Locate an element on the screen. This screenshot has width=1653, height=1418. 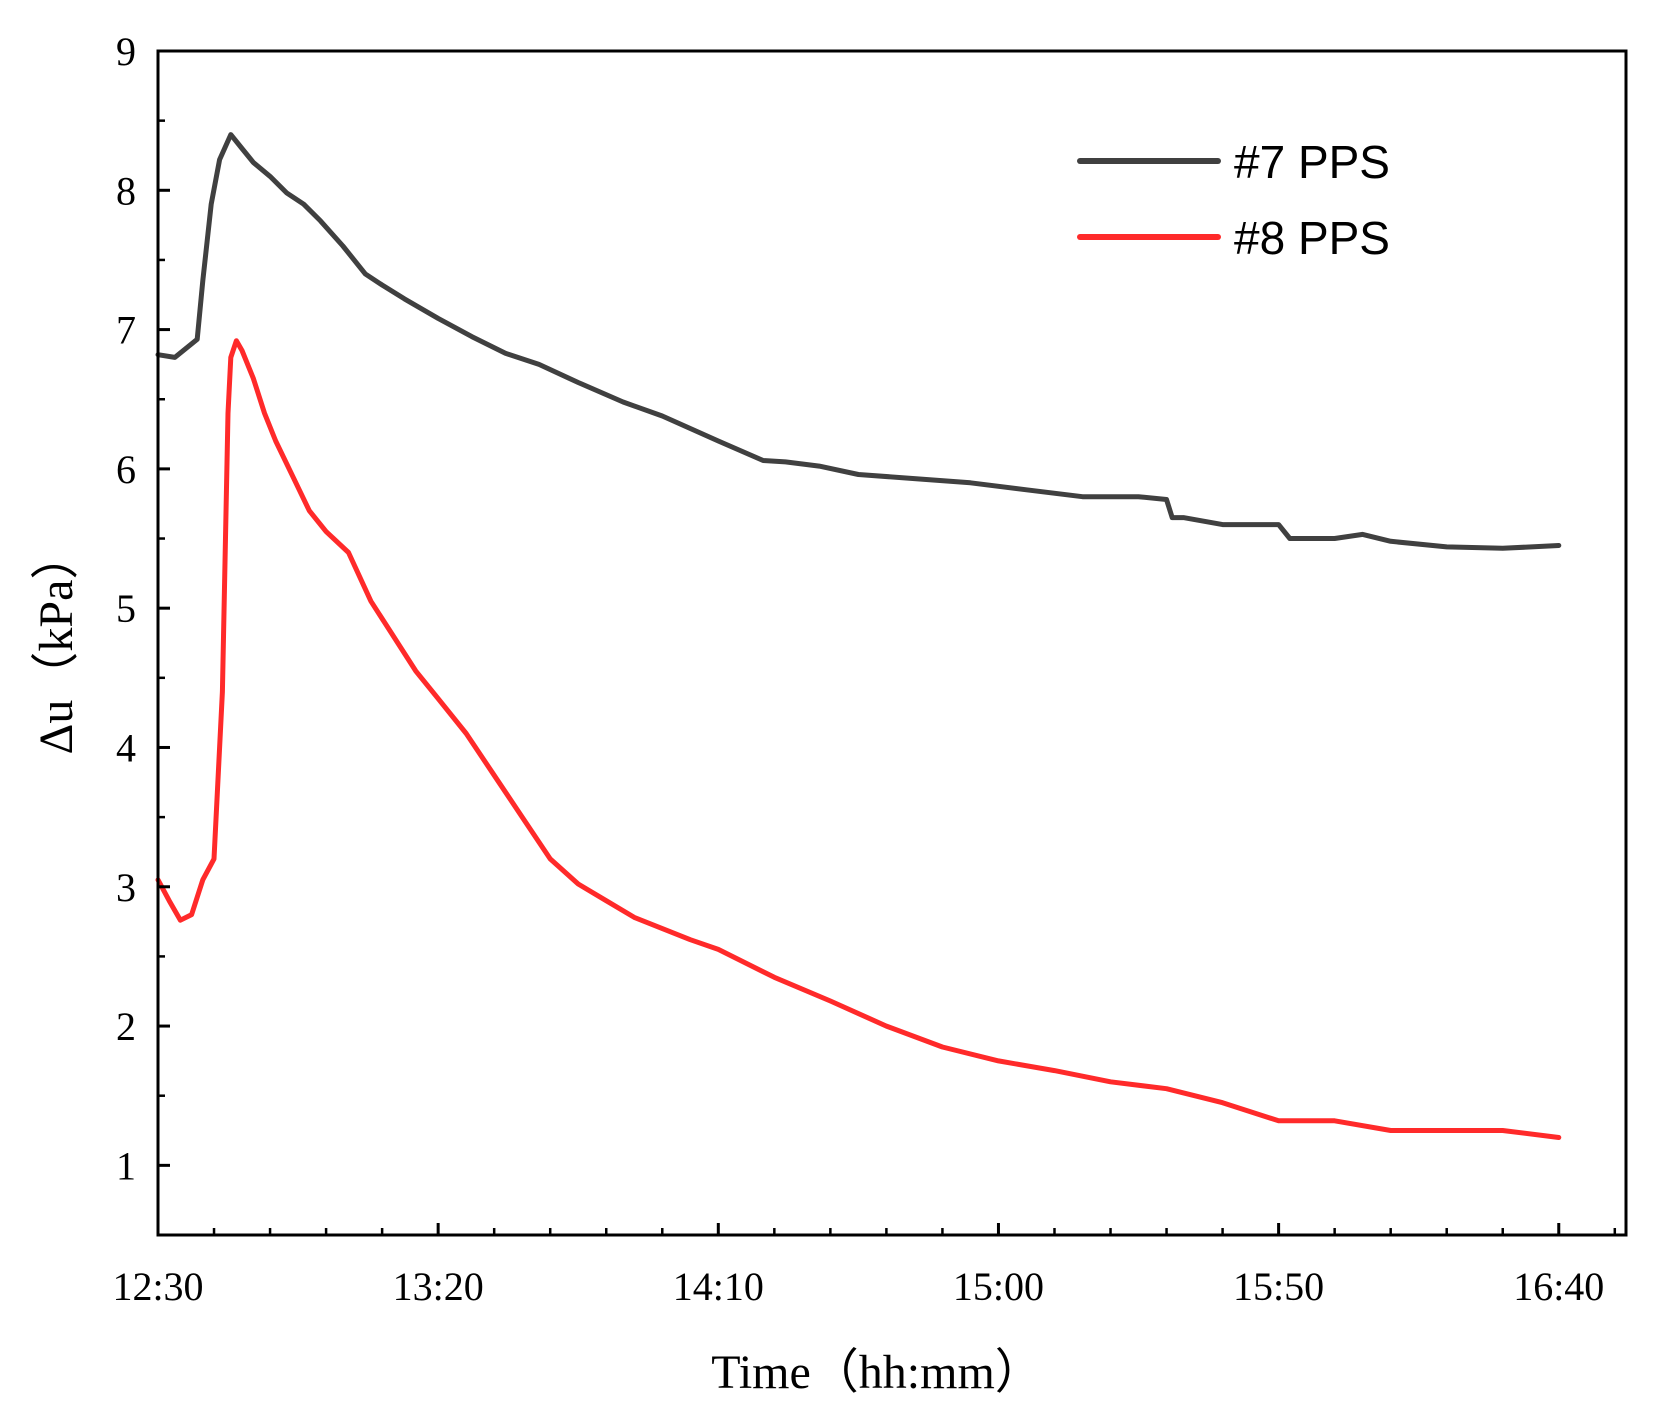
x-tick-label: 16:40 is located at coordinates (1558, 1286).